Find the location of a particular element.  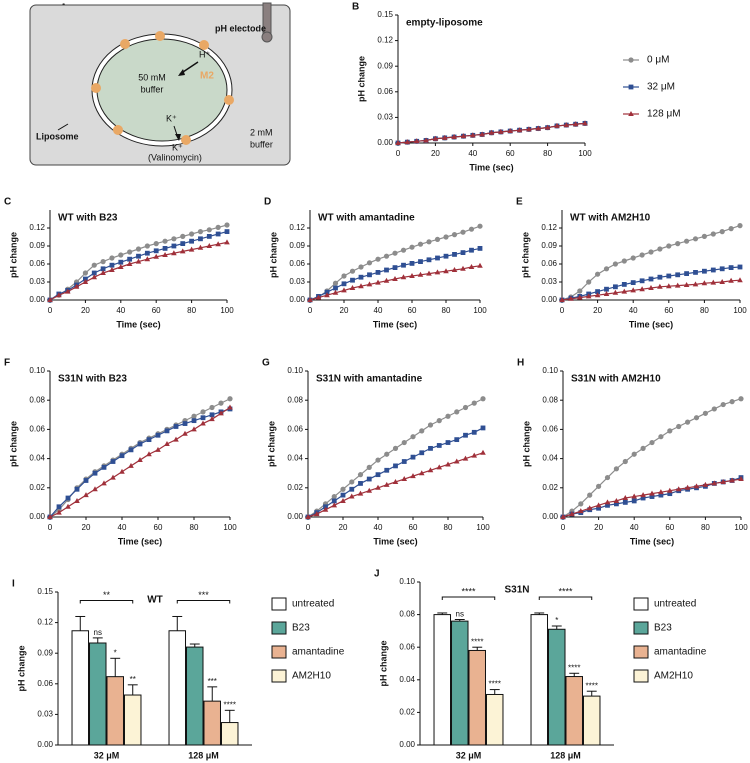

label: K⁺ is located at coordinates (177, 147).